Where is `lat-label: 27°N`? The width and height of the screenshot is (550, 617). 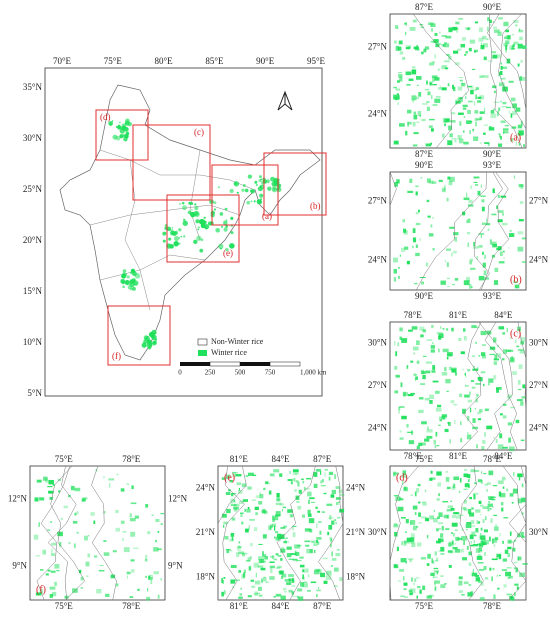 lat-label: 27°N is located at coordinates (539, 385).